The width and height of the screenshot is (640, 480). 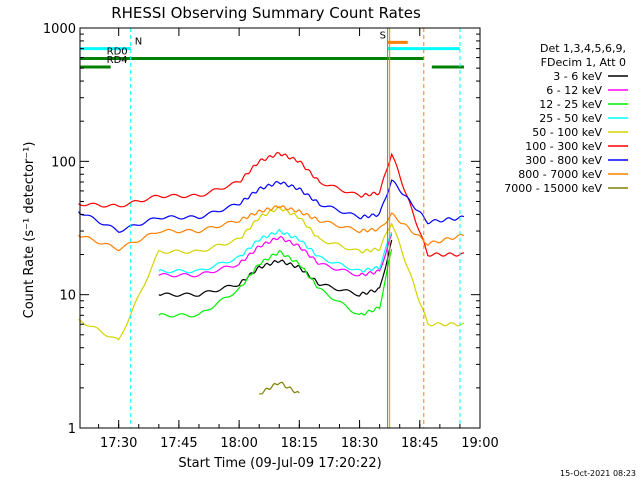 I want to click on legend-entry-label: 800 - 7000 keV, so click(x=560, y=174).